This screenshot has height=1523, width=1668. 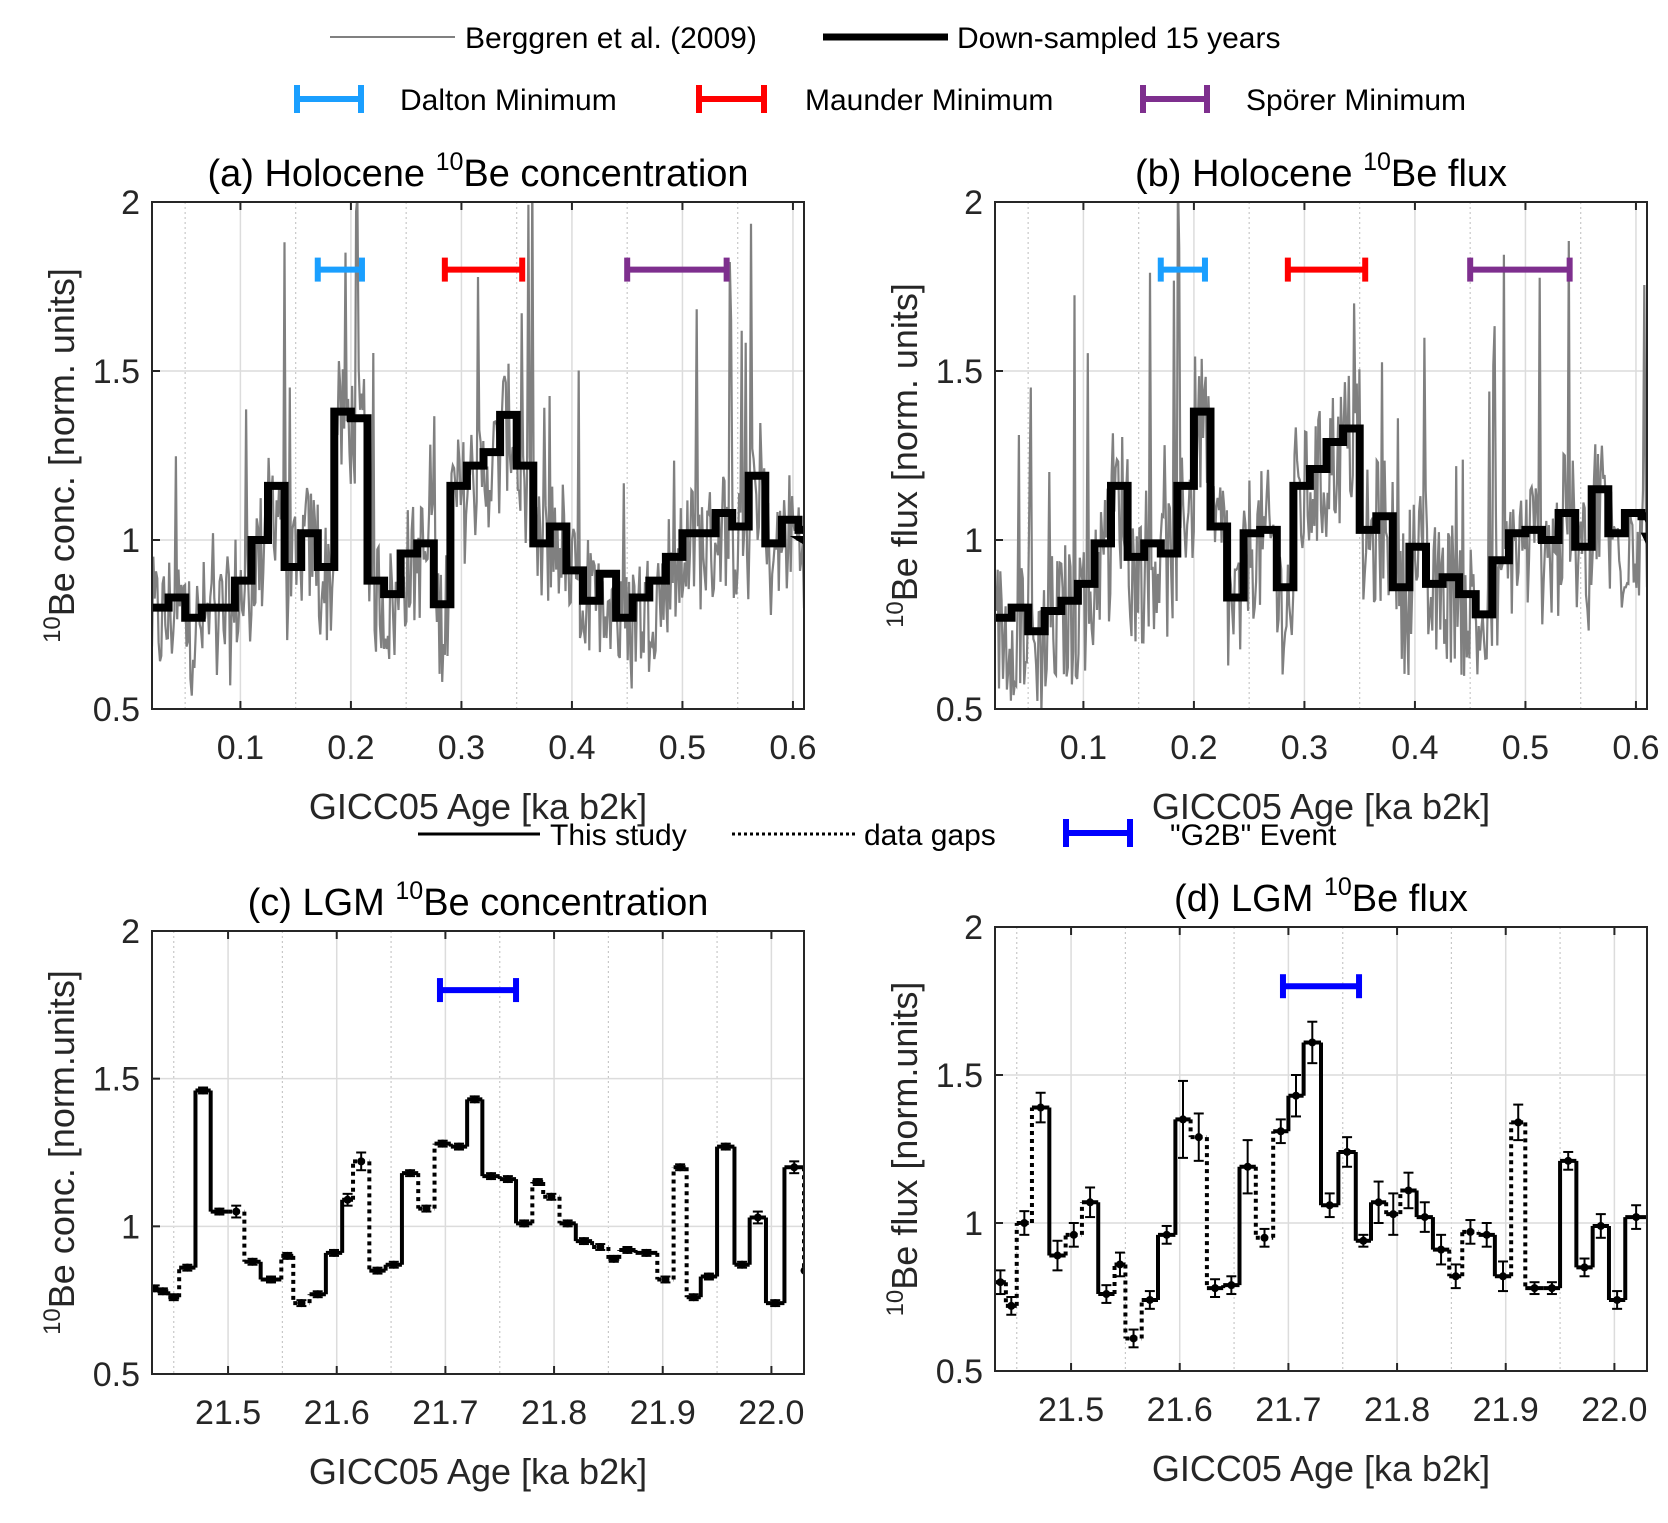 What do you see at coordinates (1288, 1410) in the screenshot?
I see `x-tick-label: 21.7` at bounding box center [1288, 1410].